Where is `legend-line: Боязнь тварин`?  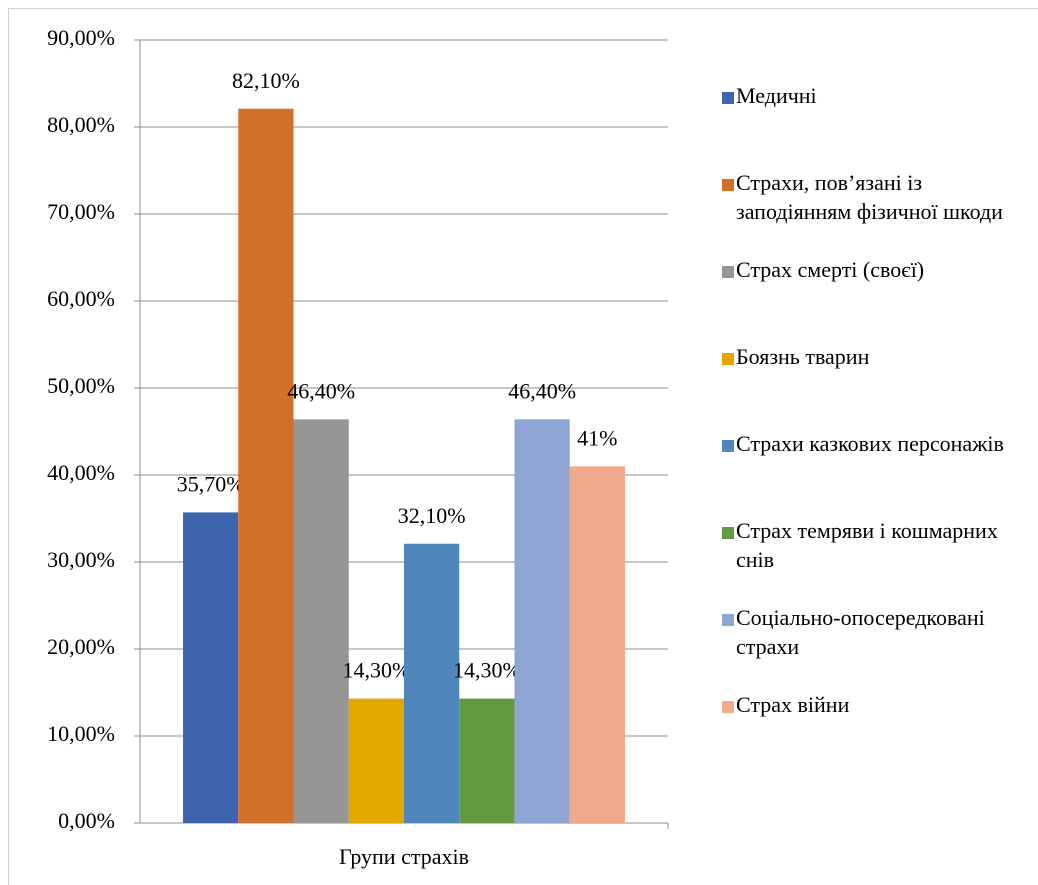 legend-line: Боязнь тварин is located at coordinates (803, 356).